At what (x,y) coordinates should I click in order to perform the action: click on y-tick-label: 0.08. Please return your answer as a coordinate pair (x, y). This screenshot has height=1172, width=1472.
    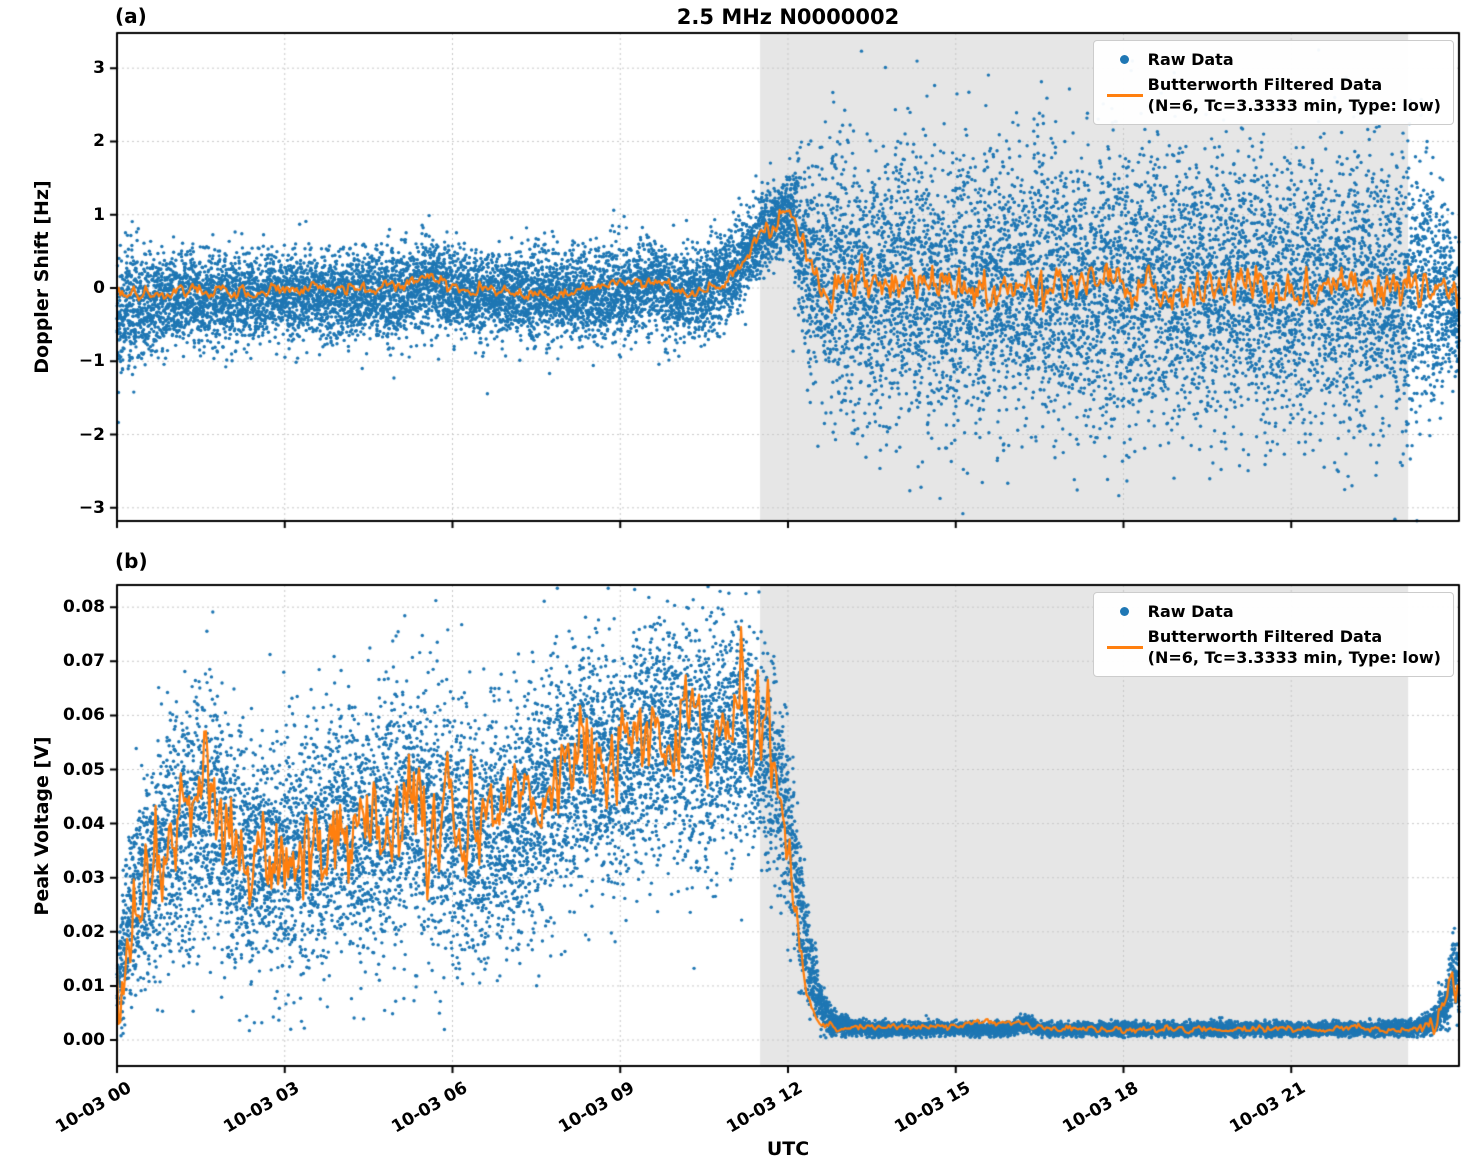
    Looking at the image, I should click on (84, 607).